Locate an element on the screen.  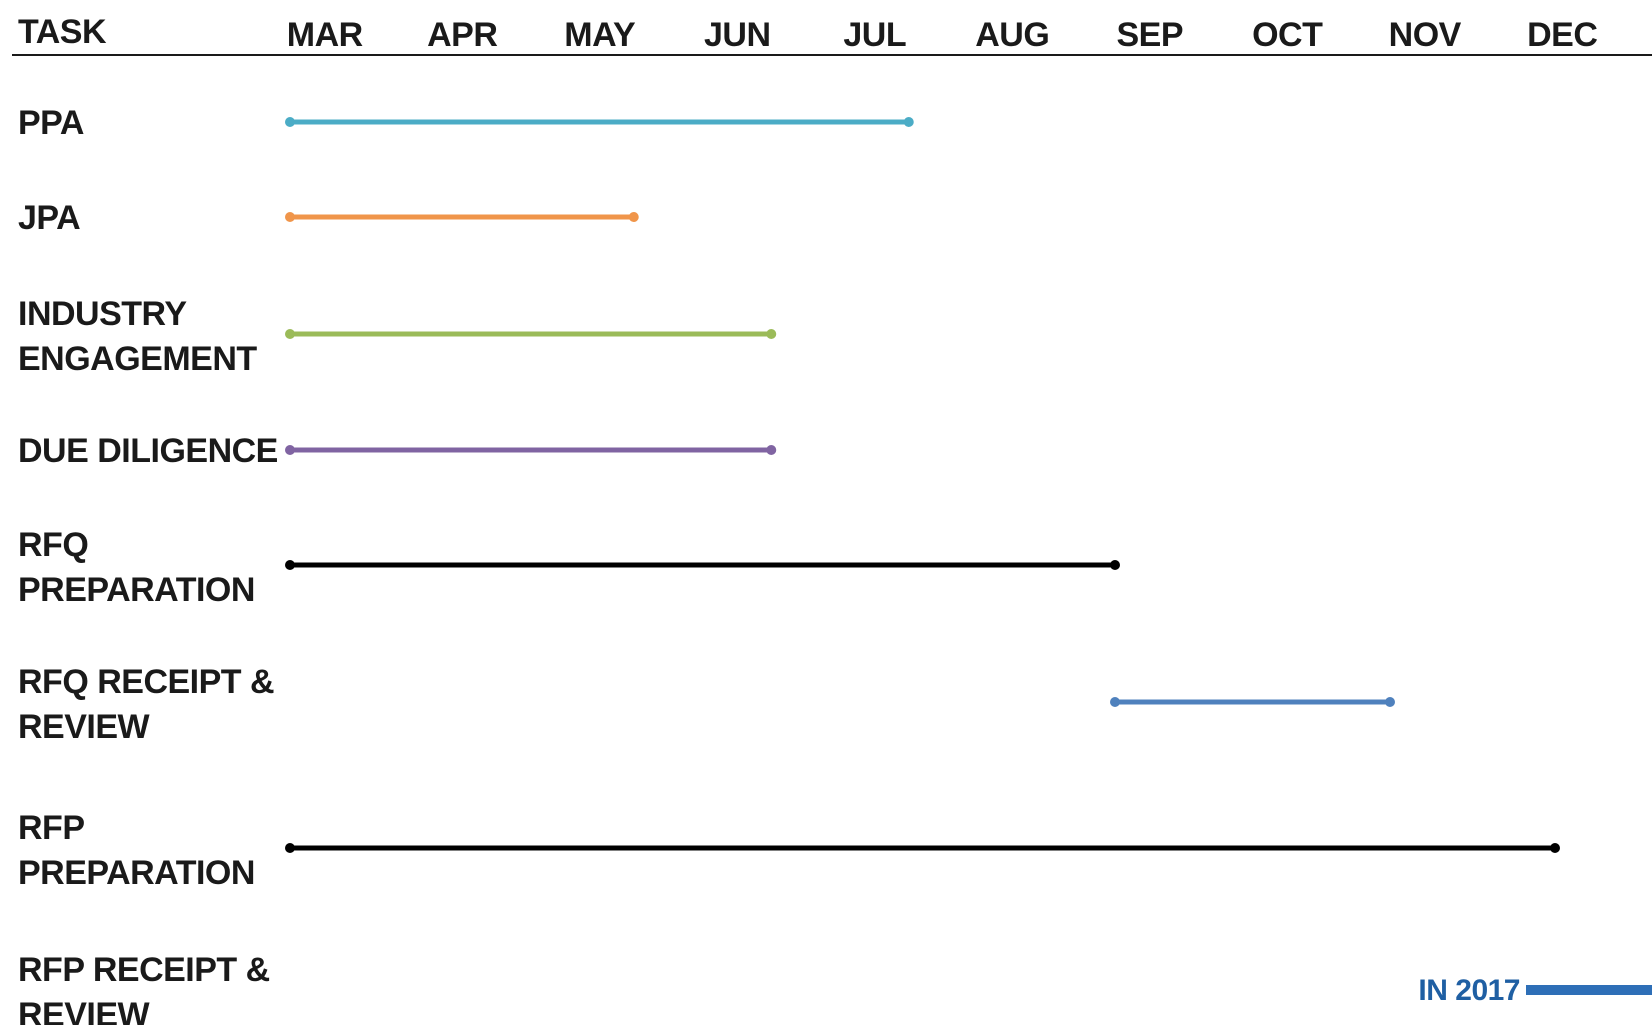
task-label: INDUSTRY is located at coordinates (102, 314).